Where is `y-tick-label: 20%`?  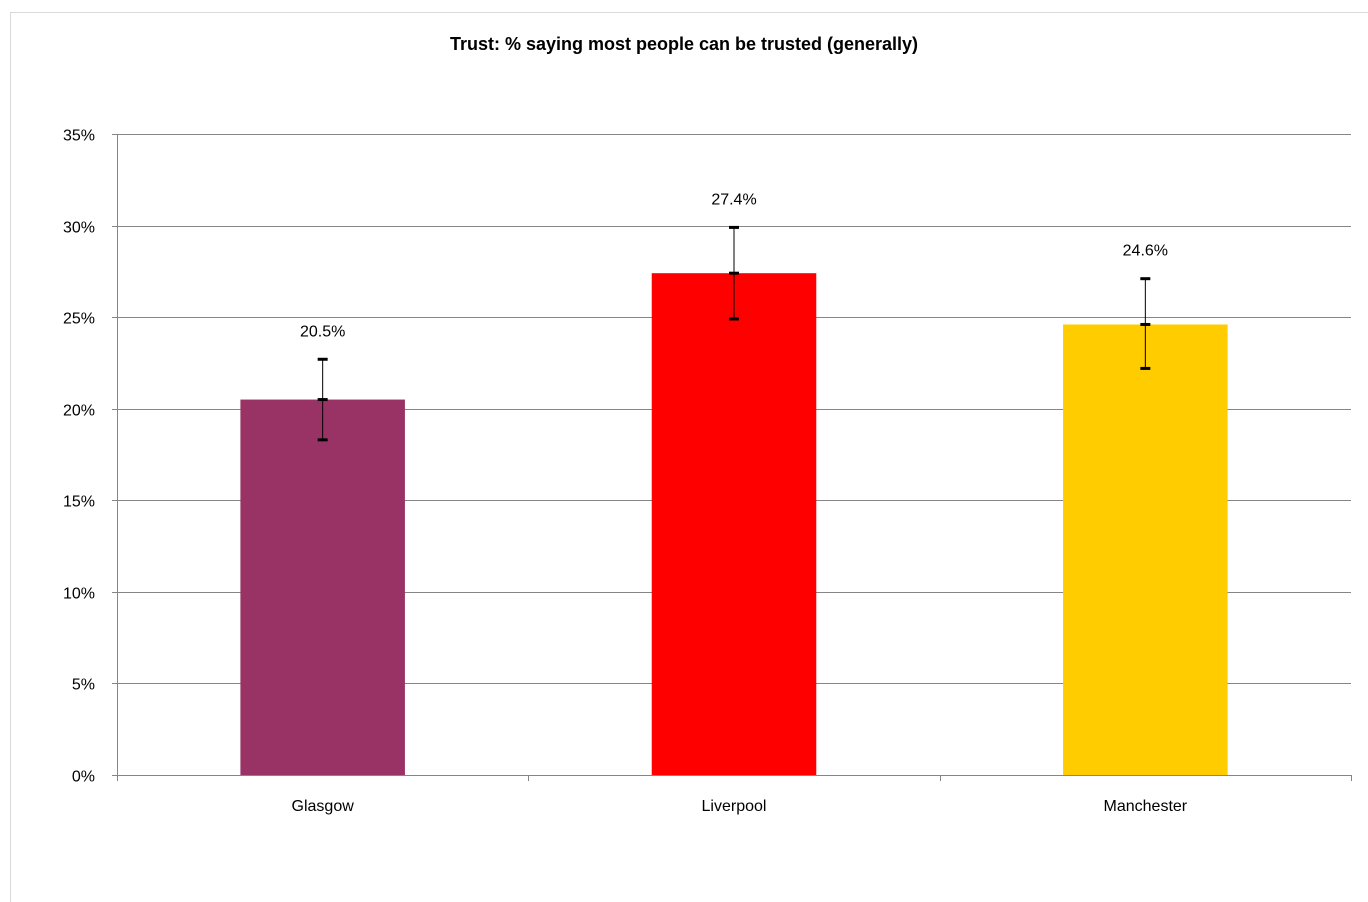 y-tick-label: 20% is located at coordinates (79, 411).